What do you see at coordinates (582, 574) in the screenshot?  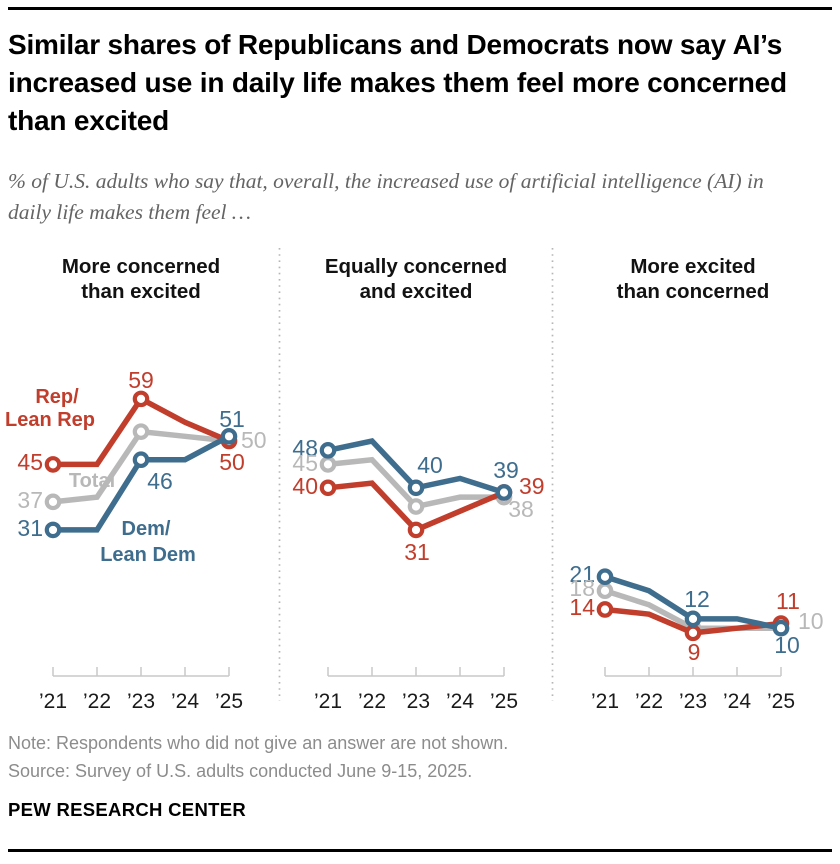 I see `label-p3-dem-21: 21` at bounding box center [582, 574].